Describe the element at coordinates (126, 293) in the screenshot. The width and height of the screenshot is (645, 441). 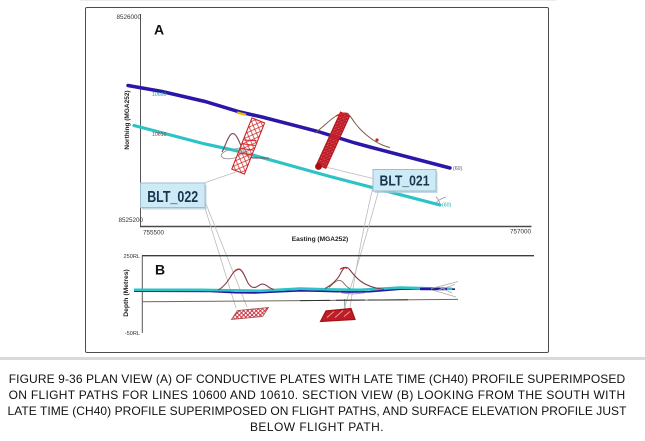
I see `svg-text: Depth (Metres)` at that location.